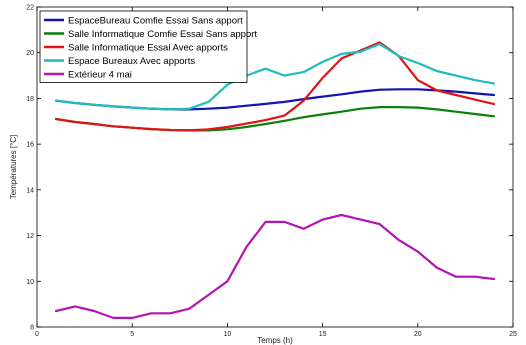 The width and height of the screenshot is (526, 345). Describe the element at coordinates (37, 334) in the screenshot. I see `x-tick-label: 0` at that location.